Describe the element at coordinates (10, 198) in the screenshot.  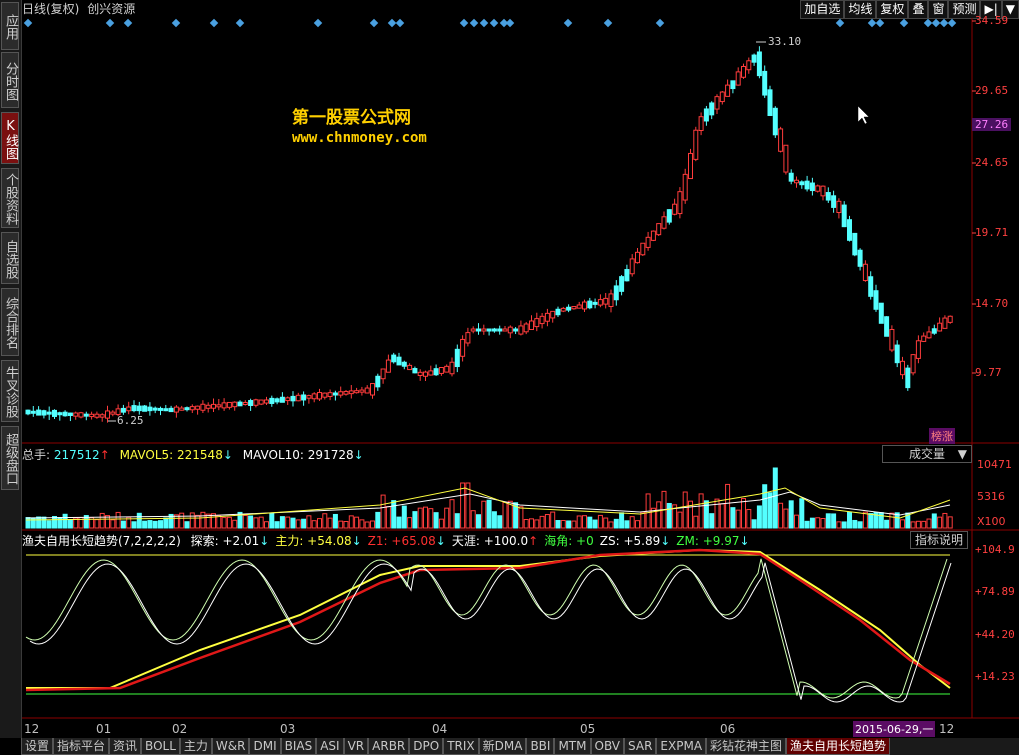
I see `left-tab-3: 个股资料` at that location.